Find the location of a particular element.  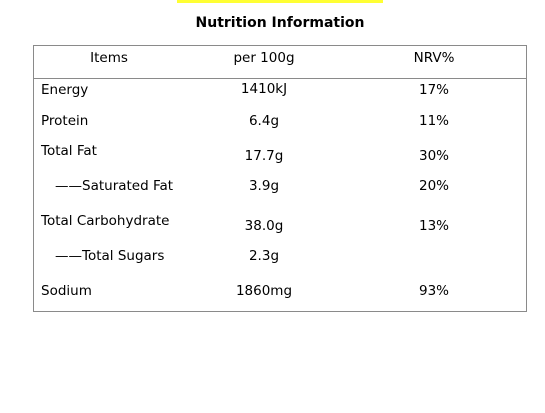

table-header: Items per 100g NRV% is located at coordinates (280, 62).